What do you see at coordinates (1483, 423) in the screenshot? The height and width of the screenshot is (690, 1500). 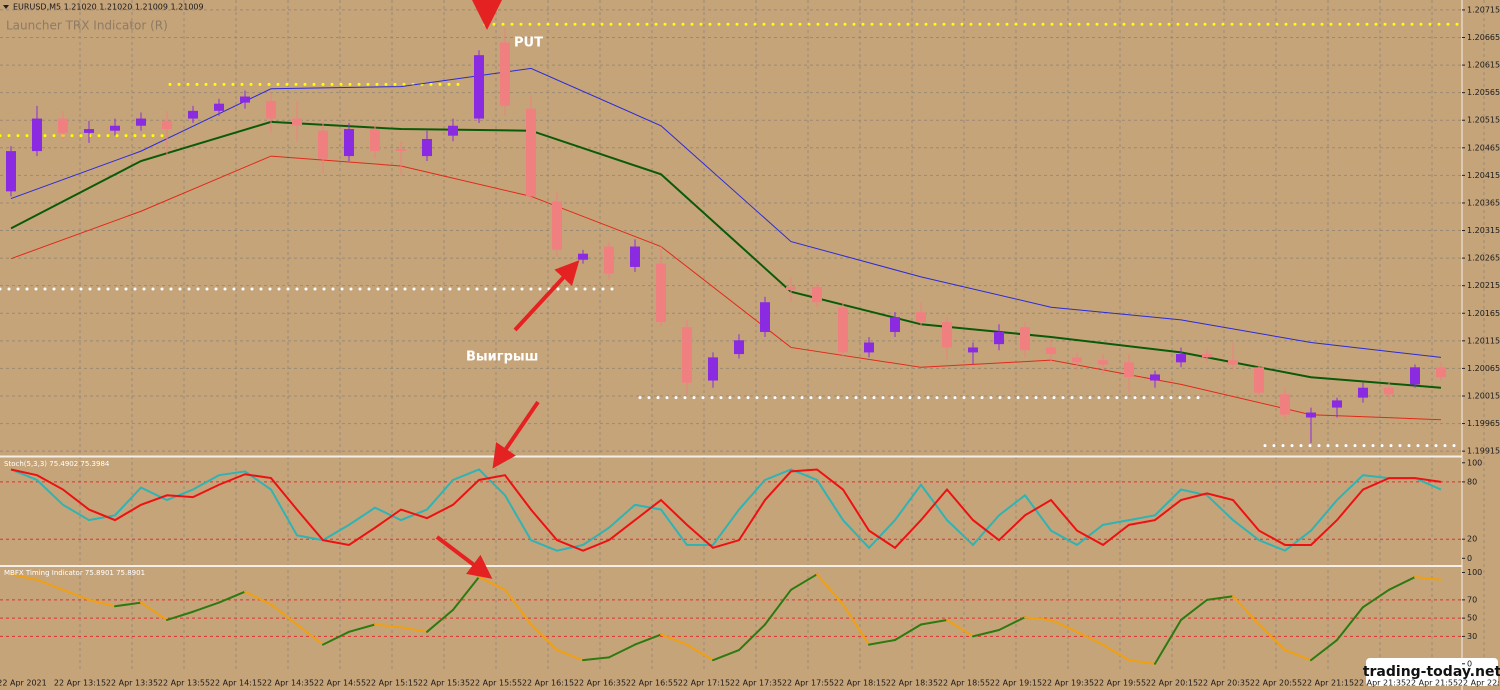 I see `y-tick-label: 1.19965` at bounding box center [1483, 423].